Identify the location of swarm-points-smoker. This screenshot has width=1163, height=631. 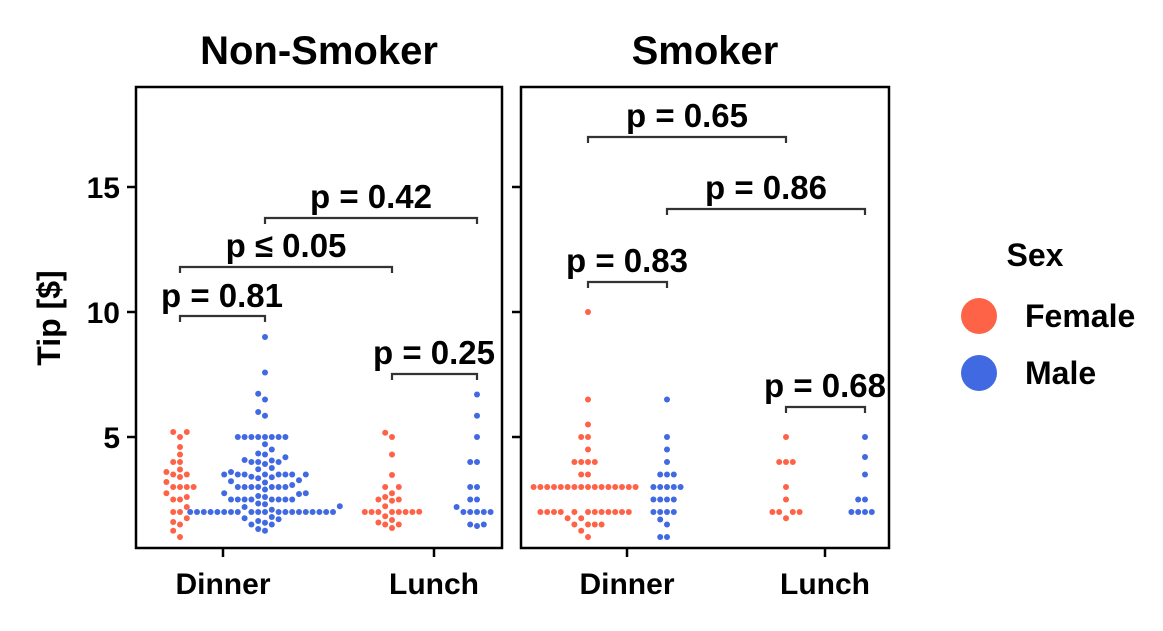
(702, 424).